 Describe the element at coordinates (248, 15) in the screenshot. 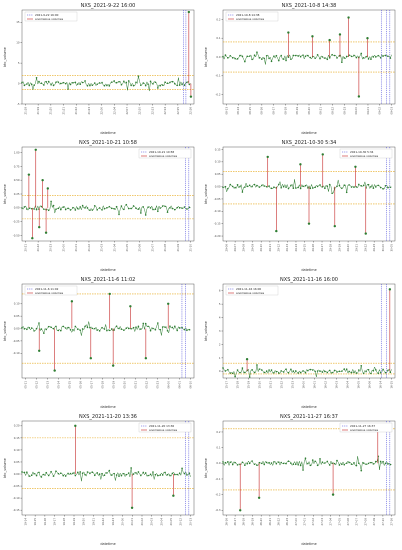

I see `legend-vline-label: 2021-10-8 14:38` at that location.